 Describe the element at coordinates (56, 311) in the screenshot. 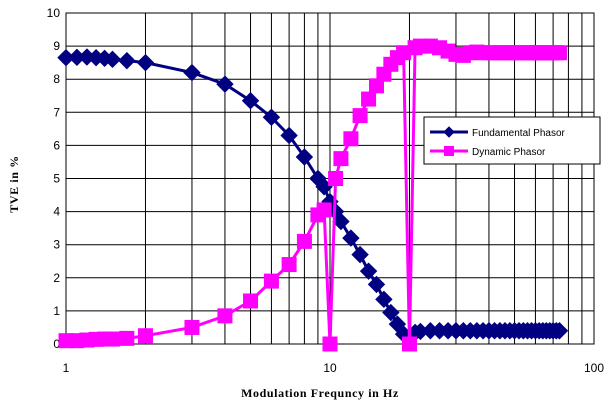

I see `y-tick-label: 1` at that location.